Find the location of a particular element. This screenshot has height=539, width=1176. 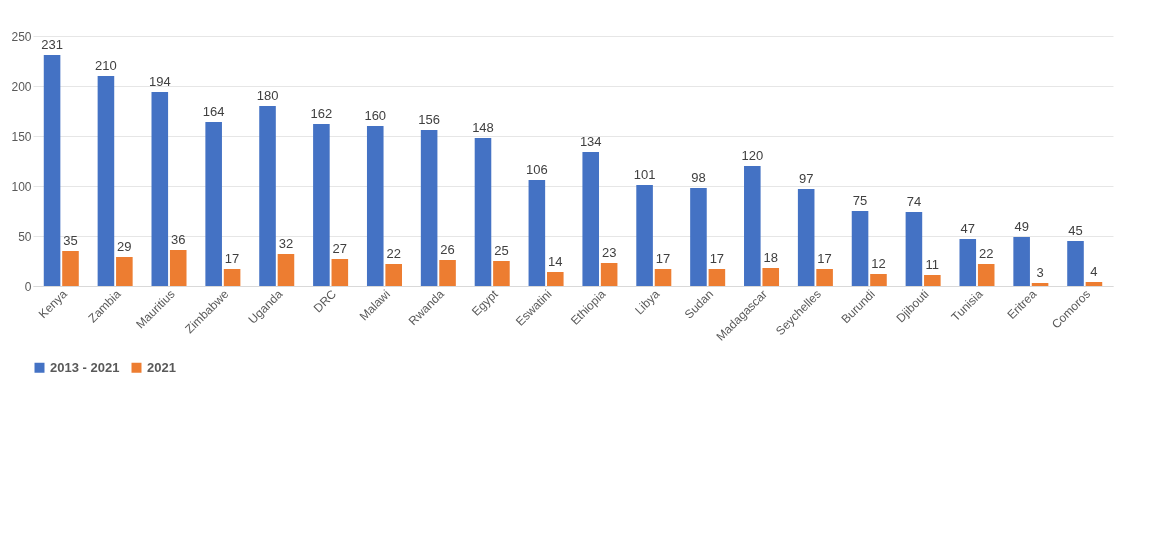

data-label: 134 is located at coordinates (590, 141).